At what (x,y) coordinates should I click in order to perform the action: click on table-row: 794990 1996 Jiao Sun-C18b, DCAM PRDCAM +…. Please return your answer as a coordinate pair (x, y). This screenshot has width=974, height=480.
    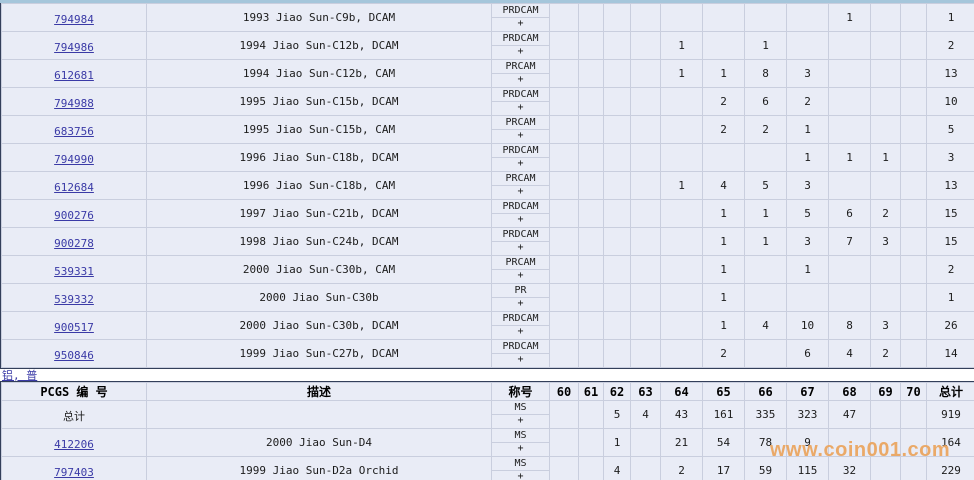
    Looking at the image, I should click on (487, 157).